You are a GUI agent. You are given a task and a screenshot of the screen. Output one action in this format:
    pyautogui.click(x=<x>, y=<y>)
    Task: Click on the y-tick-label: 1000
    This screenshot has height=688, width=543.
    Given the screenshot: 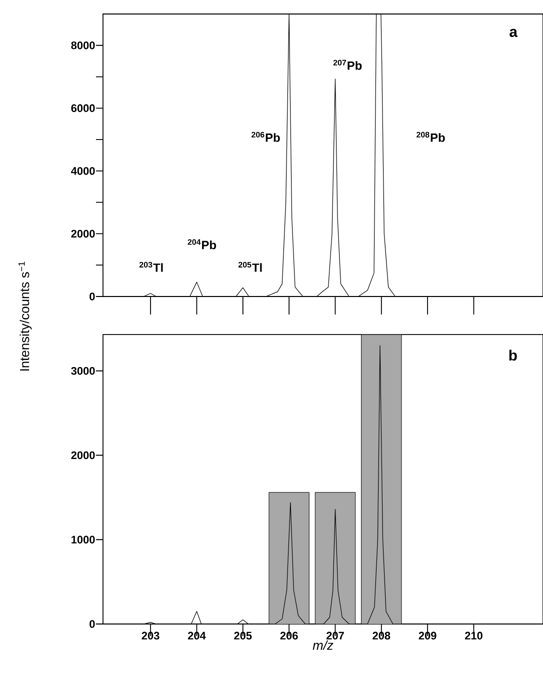 What is the action you would take?
    pyautogui.click(x=83, y=540)
    